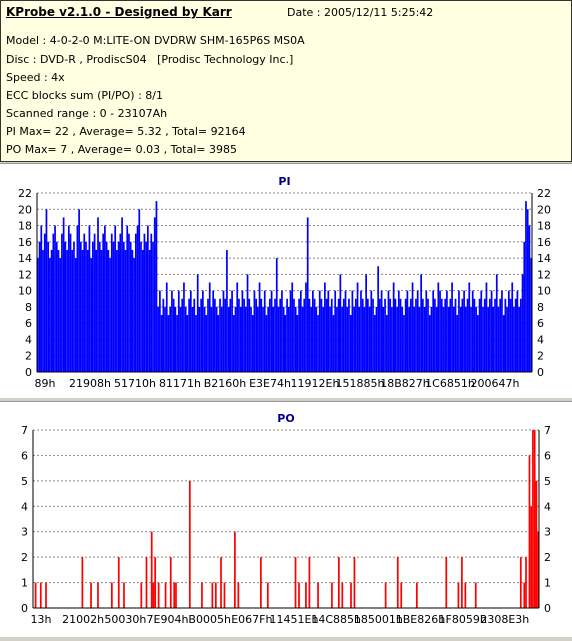 The image size is (572, 641). I want to click on y-tick-label-left: 7, so click(24, 430).